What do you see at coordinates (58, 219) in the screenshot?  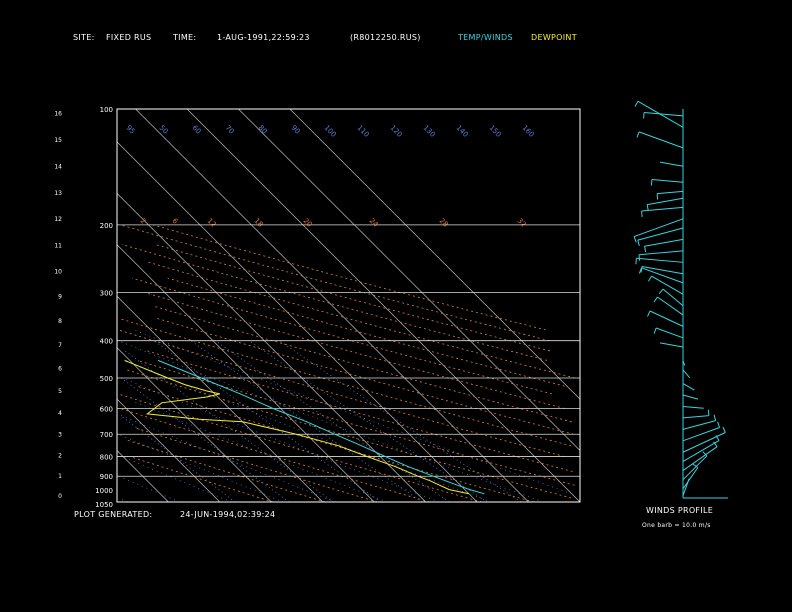 I see `km-tick-label: 12` at bounding box center [58, 219].